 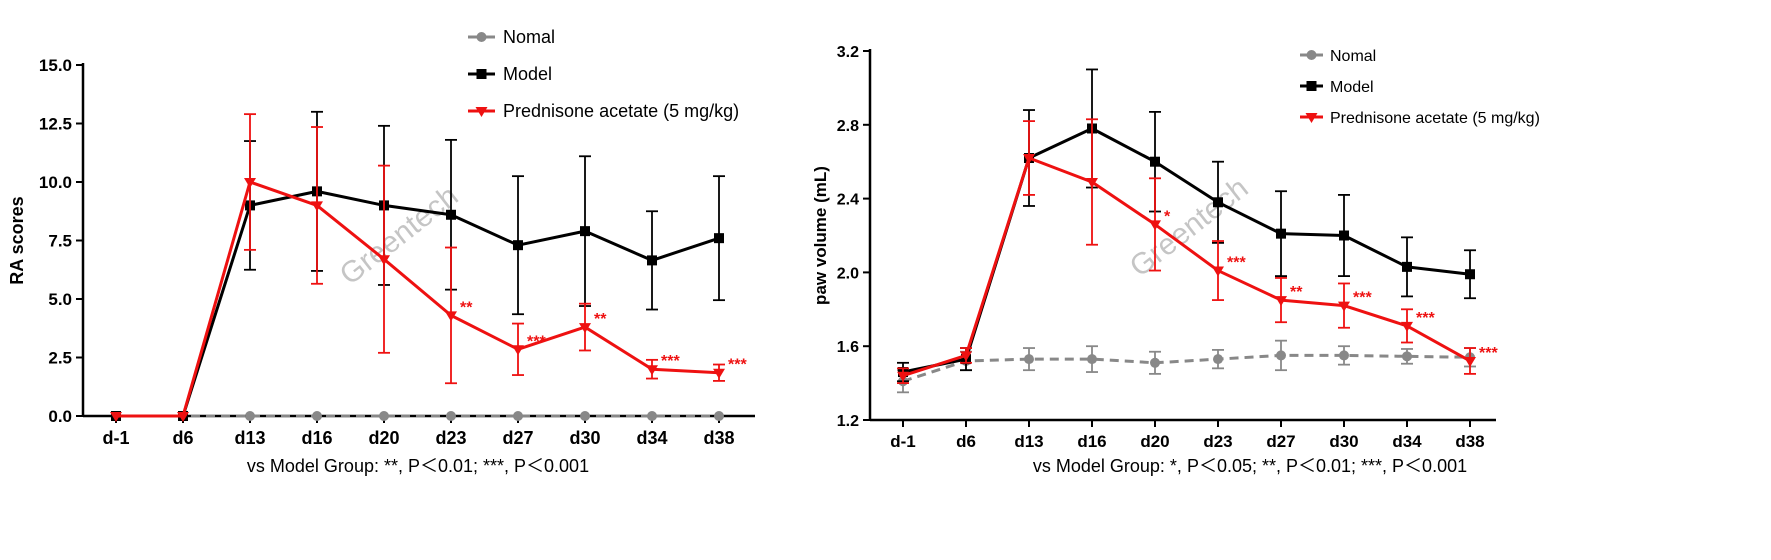 I want to click on y-tick-label: 2.0, so click(x=848, y=273).